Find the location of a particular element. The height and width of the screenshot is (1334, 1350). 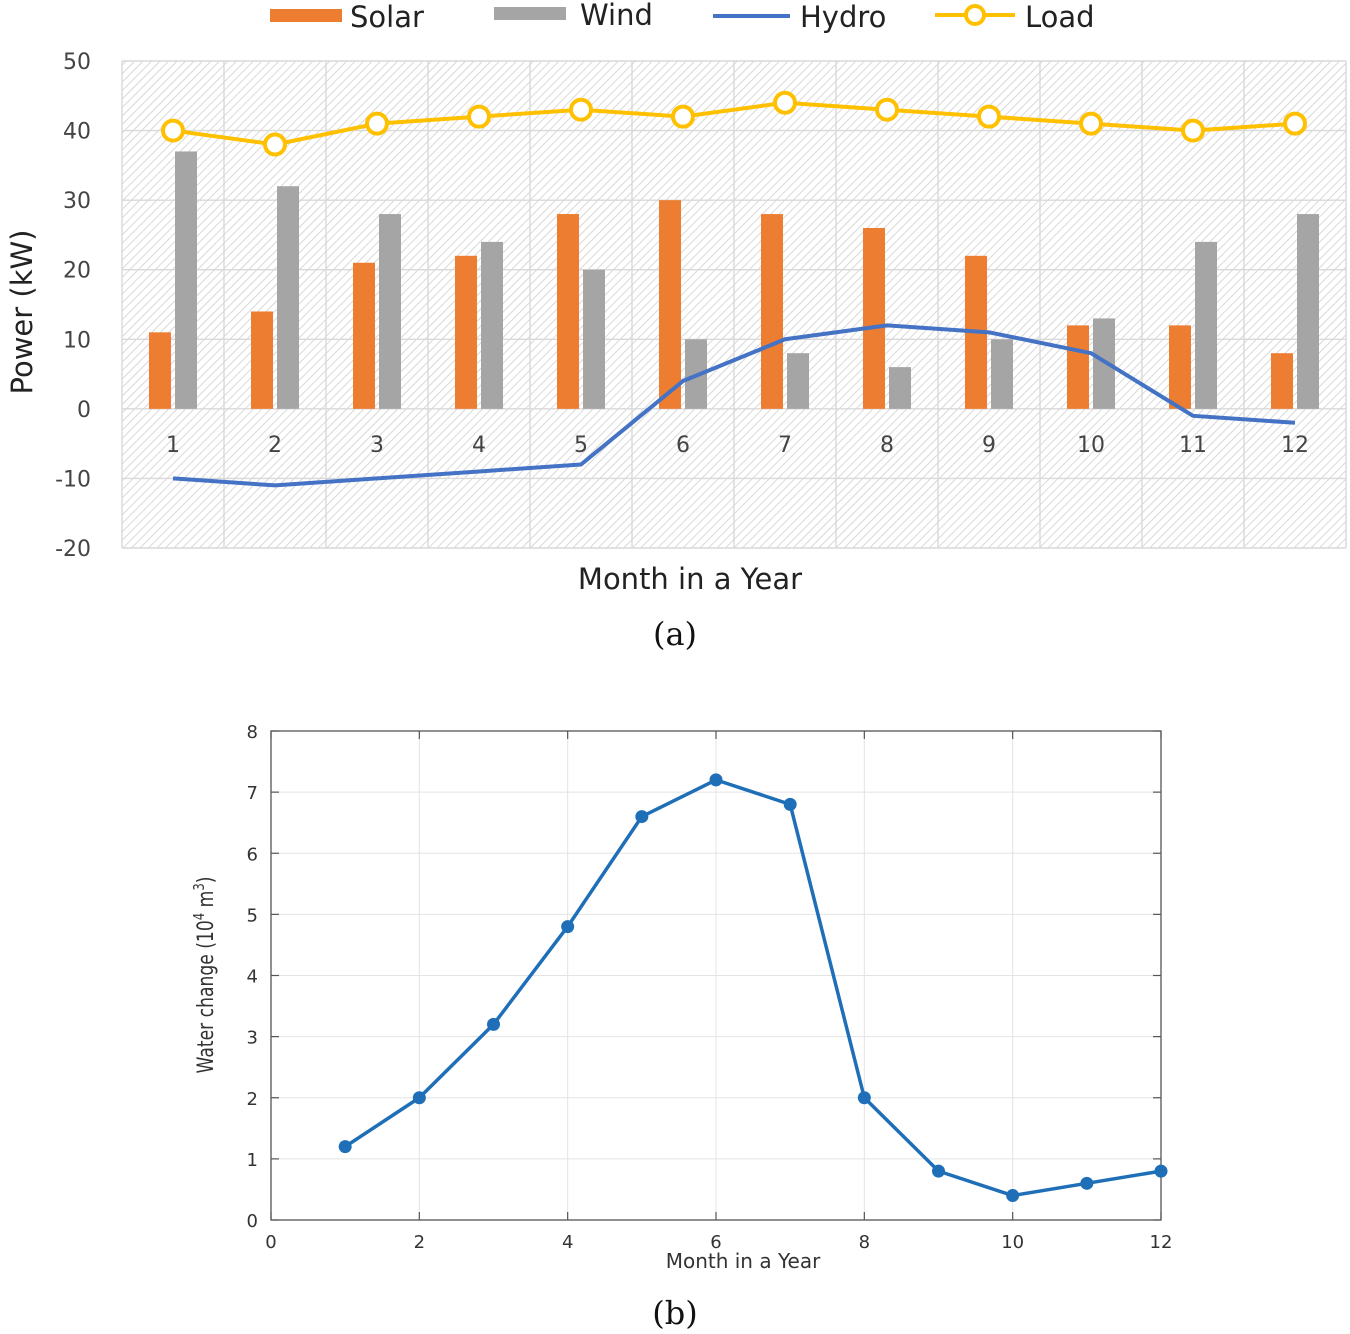

legend-wind-swatch is located at coordinates (530, 13).